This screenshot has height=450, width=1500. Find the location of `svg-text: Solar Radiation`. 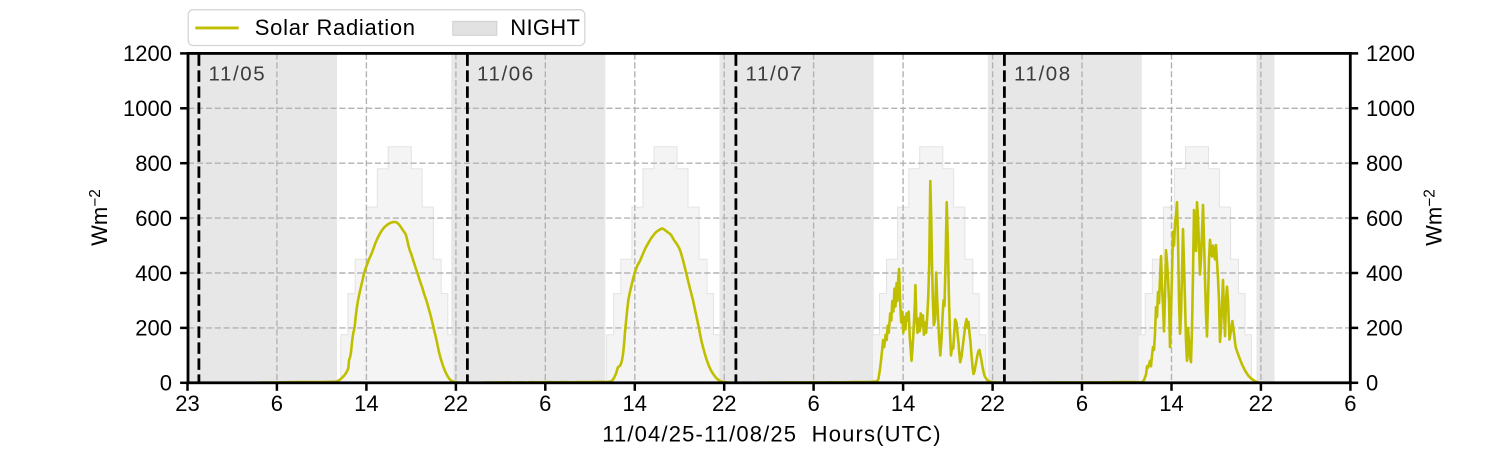

svg-text: Solar Radiation is located at coordinates (335, 27).